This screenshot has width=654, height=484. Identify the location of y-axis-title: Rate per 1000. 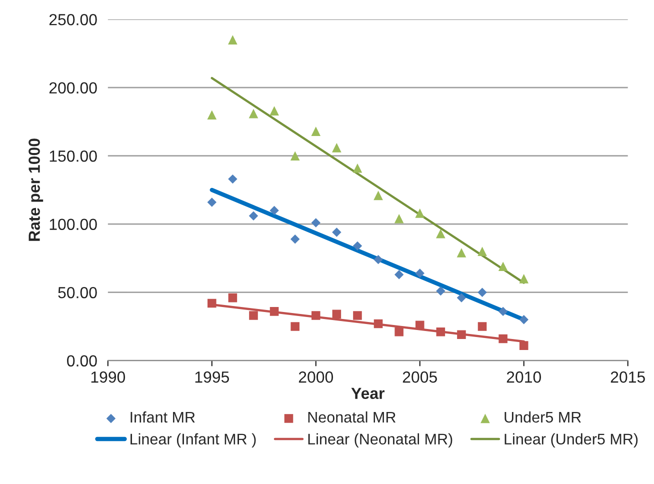
(36, 189).